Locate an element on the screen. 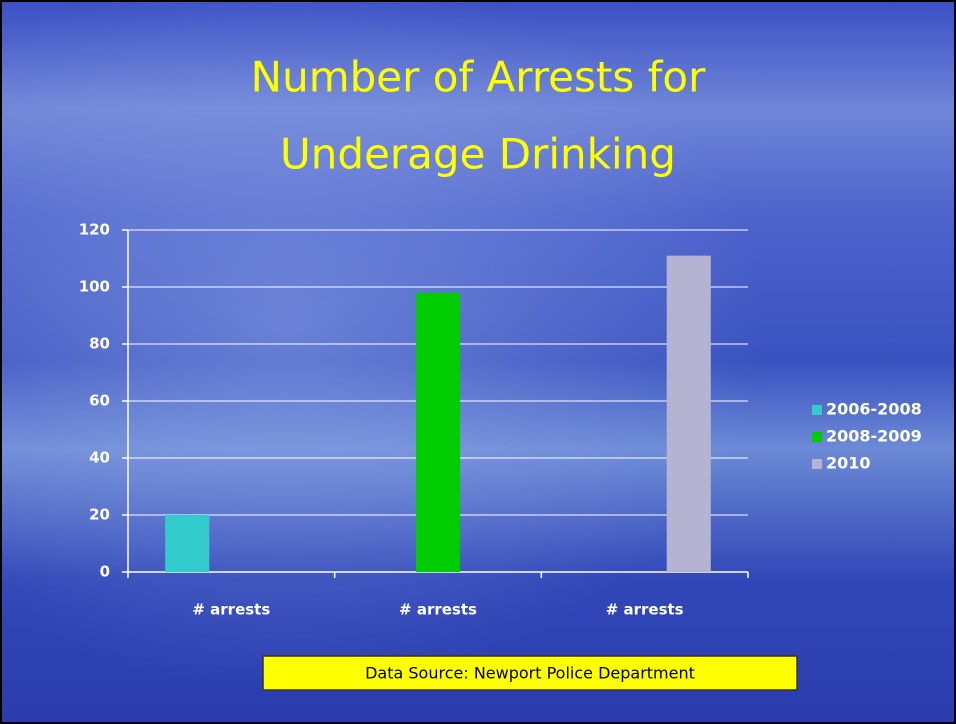  legend-label: 2006-2008 is located at coordinates (874, 409).